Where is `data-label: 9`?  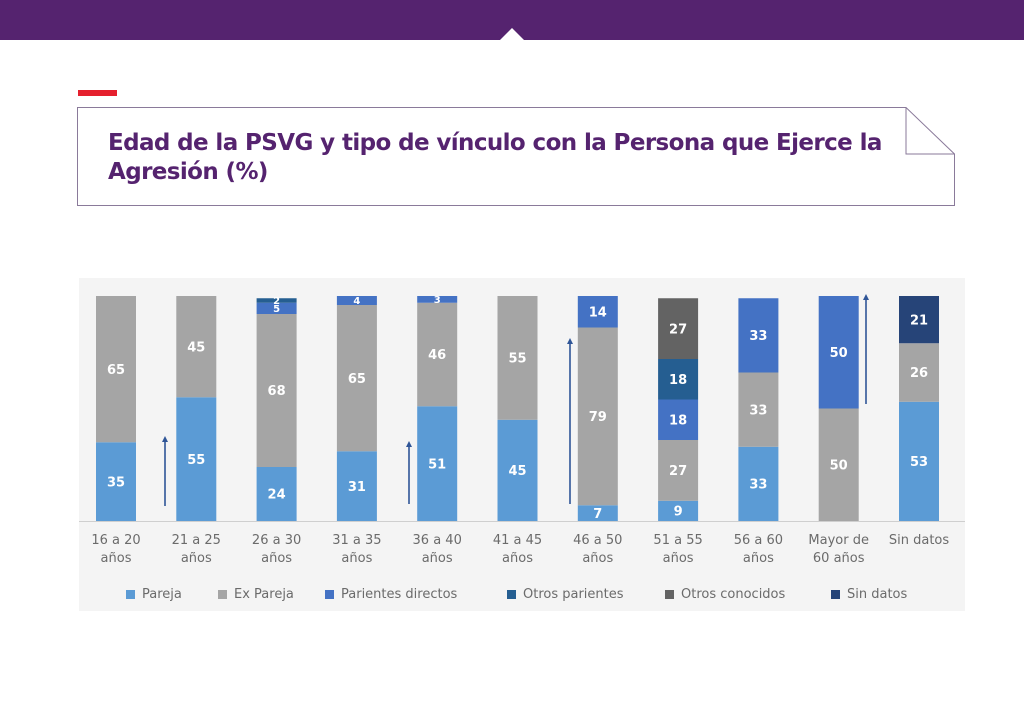 data-label: 9 is located at coordinates (678, 512).